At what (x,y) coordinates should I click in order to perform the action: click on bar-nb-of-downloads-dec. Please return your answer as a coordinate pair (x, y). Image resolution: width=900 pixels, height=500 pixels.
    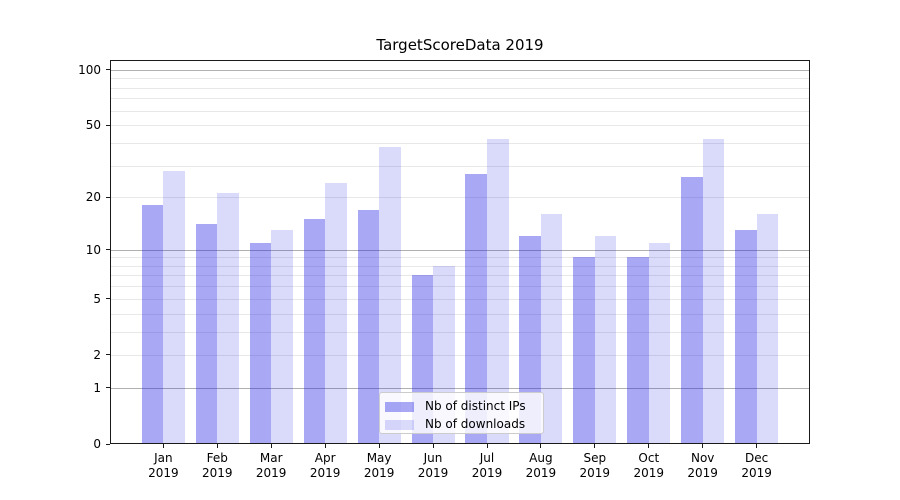
    Looking at the image, I should click on (767, 329).